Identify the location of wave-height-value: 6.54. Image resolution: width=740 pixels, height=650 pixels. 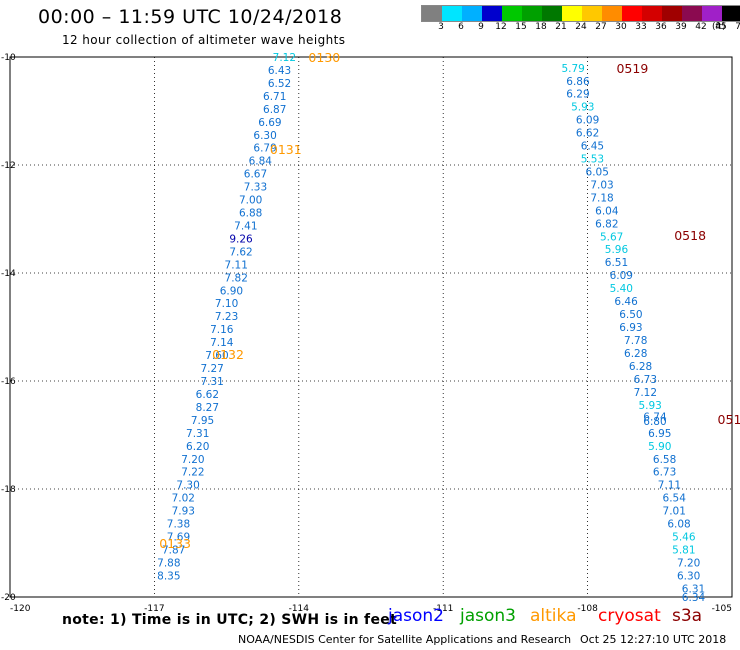
(675, 499).